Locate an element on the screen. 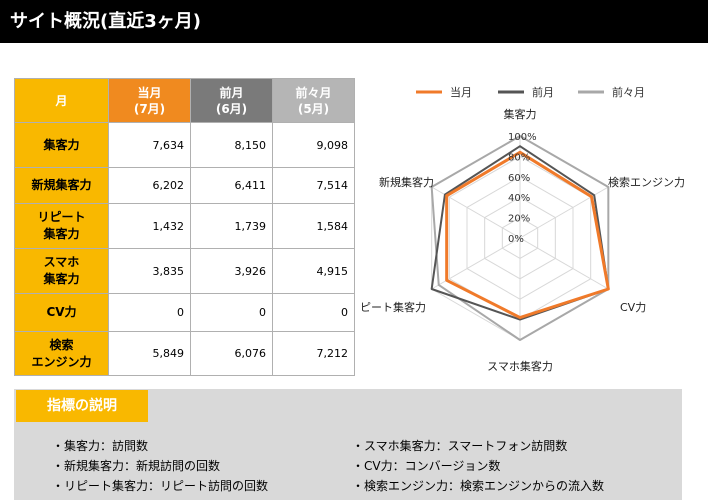 The height and width of the screenshot is (500, 708). cell-current: 1,432 is located at coordinates (149, 226).